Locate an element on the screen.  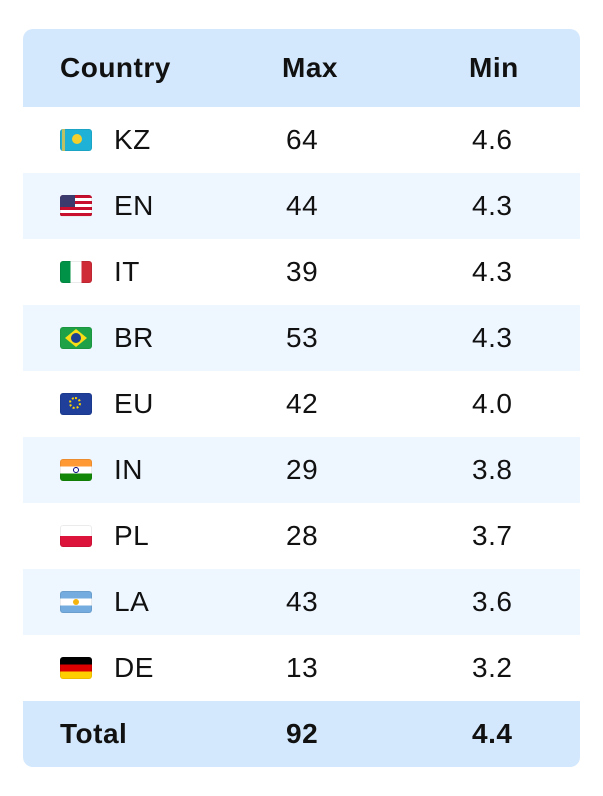
max-value: 44 is located at coordinates (302, 205).